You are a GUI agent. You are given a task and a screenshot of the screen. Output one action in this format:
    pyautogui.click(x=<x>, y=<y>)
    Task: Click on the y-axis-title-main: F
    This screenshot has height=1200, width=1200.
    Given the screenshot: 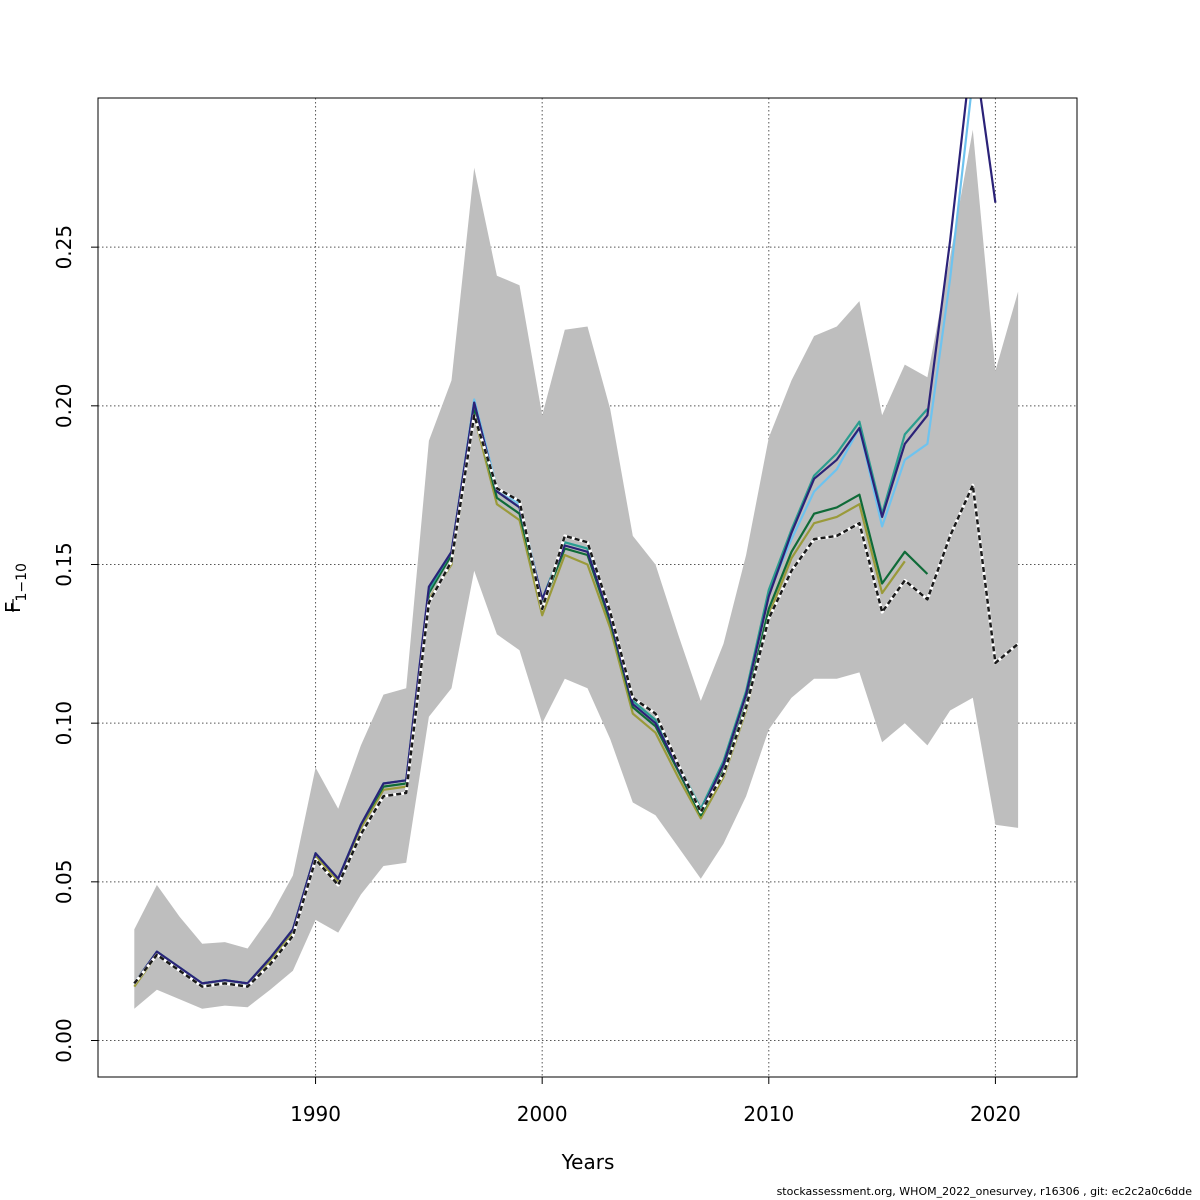 What is the action you would take?
    pyautogui.click(x=13, y=607)
    